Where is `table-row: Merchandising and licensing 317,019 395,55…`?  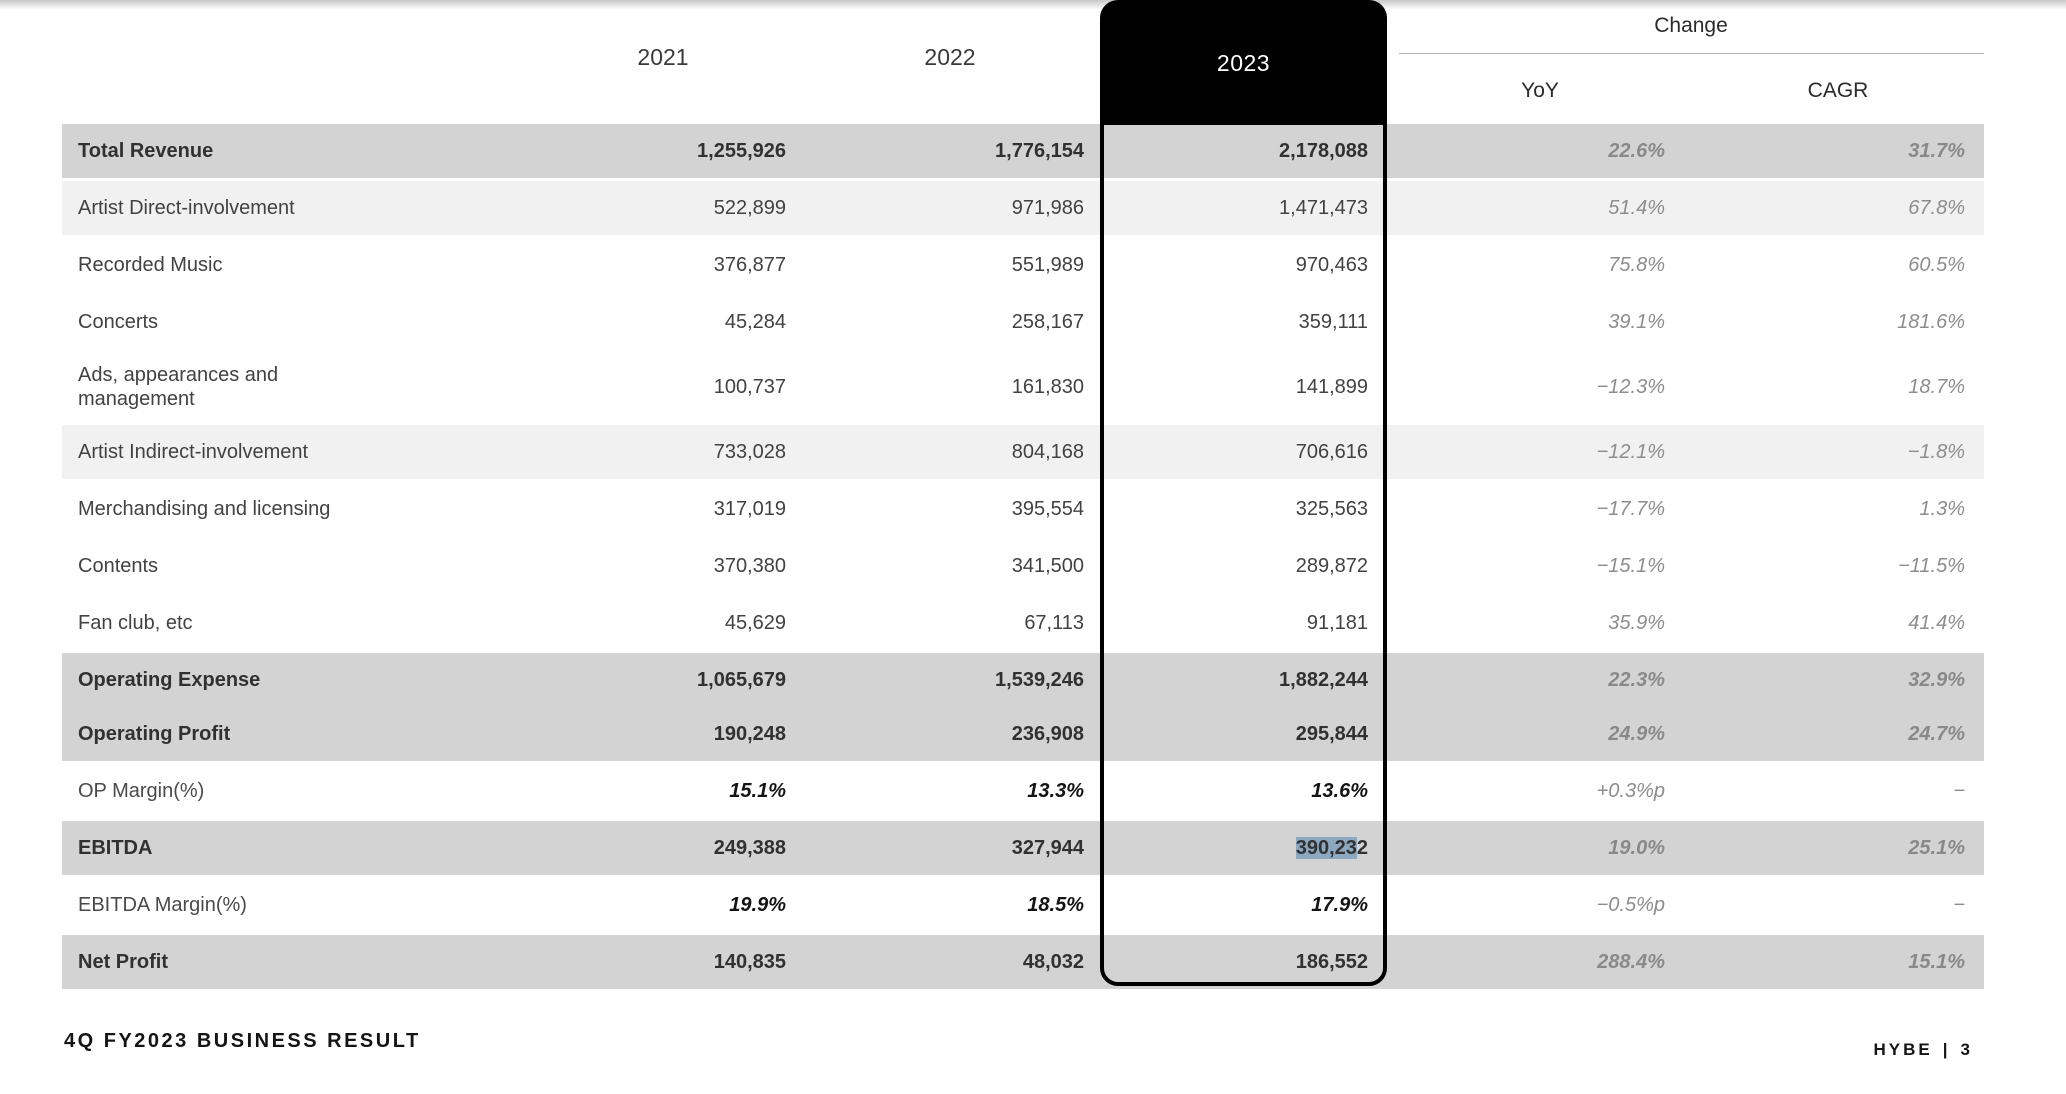
table-row: Merchandising and licensing 317,019 395,55… is located at coordinates (1023, 509).